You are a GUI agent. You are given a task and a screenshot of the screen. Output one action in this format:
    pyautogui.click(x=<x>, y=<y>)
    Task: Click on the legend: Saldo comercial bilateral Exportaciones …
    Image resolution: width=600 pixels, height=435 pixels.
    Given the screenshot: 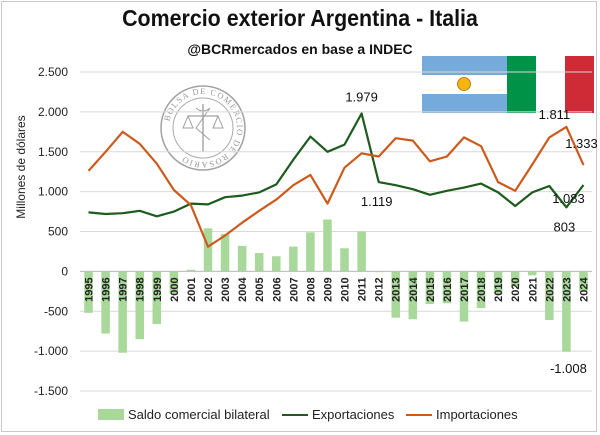 What is the action you would take?
    pyautogui.click(x=300, y=414)
    